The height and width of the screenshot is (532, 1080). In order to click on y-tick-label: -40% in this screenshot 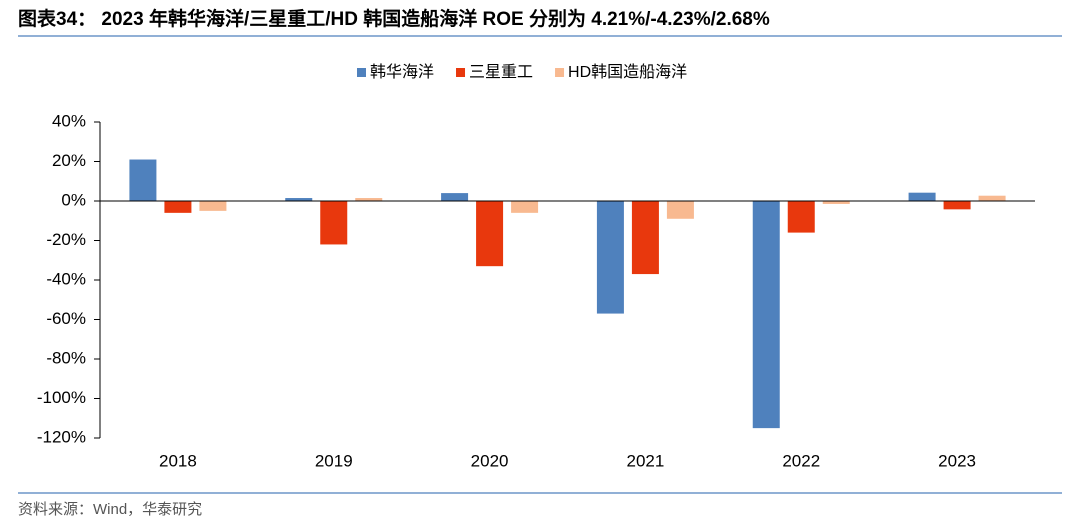, I will do `click(66, 278)`.